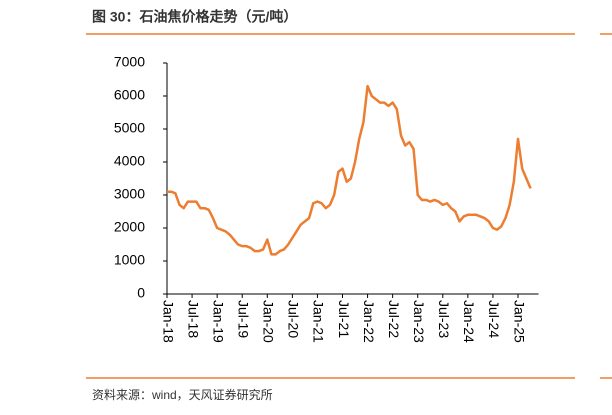  Describe the element at coordinates (129, 62) in the screenshot. I see `y-tick-label: 7000` at that location.